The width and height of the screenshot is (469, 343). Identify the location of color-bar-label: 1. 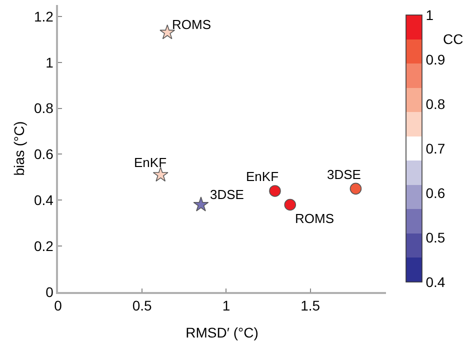
(430, 14).